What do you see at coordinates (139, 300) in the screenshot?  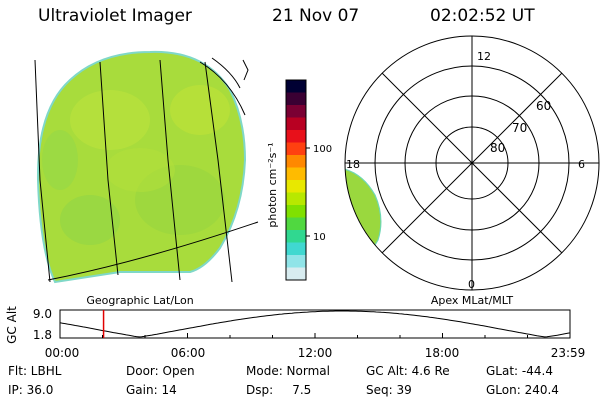 I see `left-panel-caption: Geographic Lat/Lon` at bounding box center [139, 300].